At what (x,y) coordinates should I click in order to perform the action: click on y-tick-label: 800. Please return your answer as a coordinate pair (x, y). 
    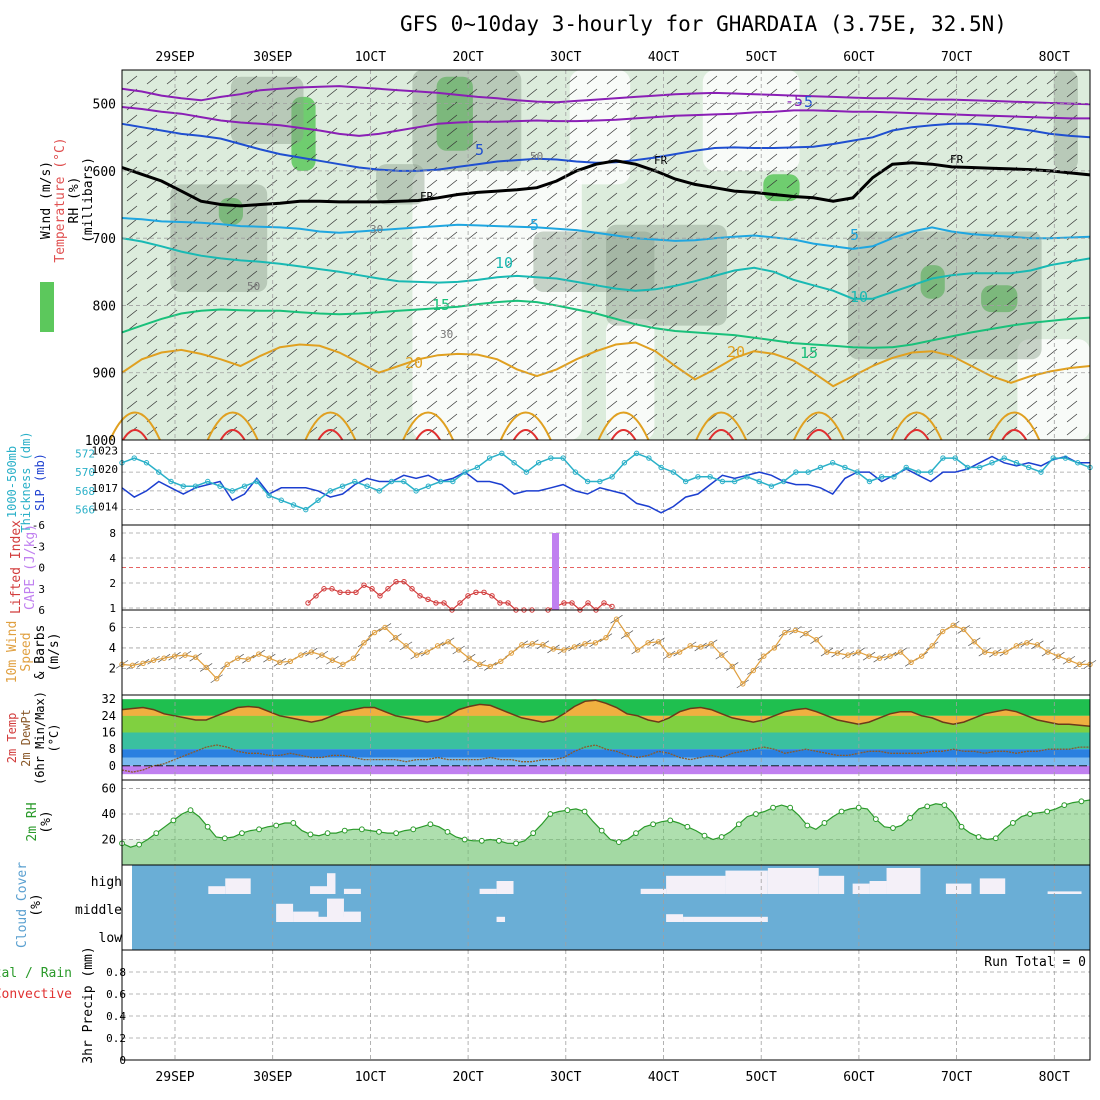
    Looking at the image, I should click on (104, 306).